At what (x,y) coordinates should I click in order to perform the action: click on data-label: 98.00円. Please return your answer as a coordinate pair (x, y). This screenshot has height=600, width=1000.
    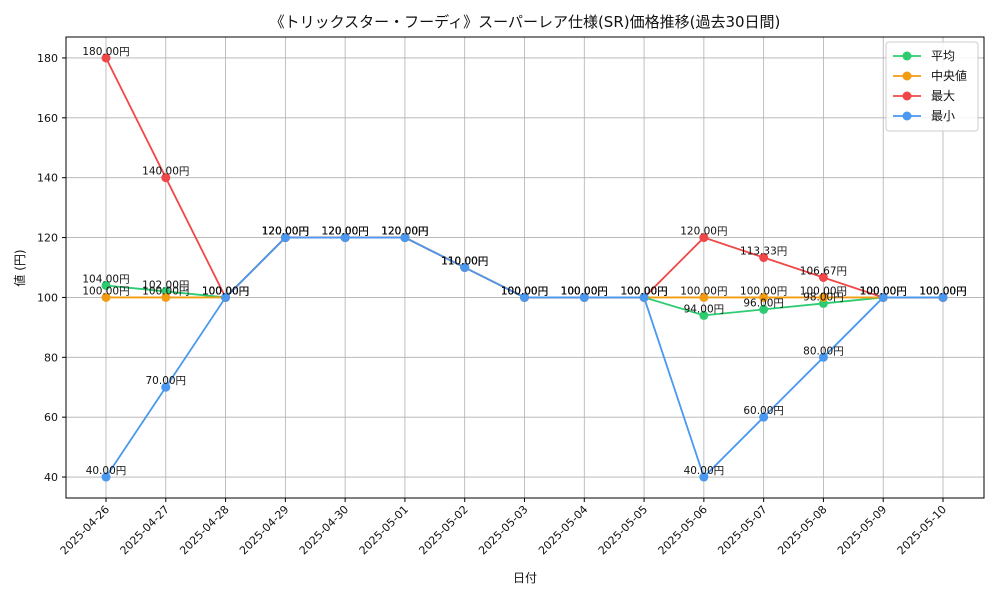
    Looking at the image, I should click on (823, 297).